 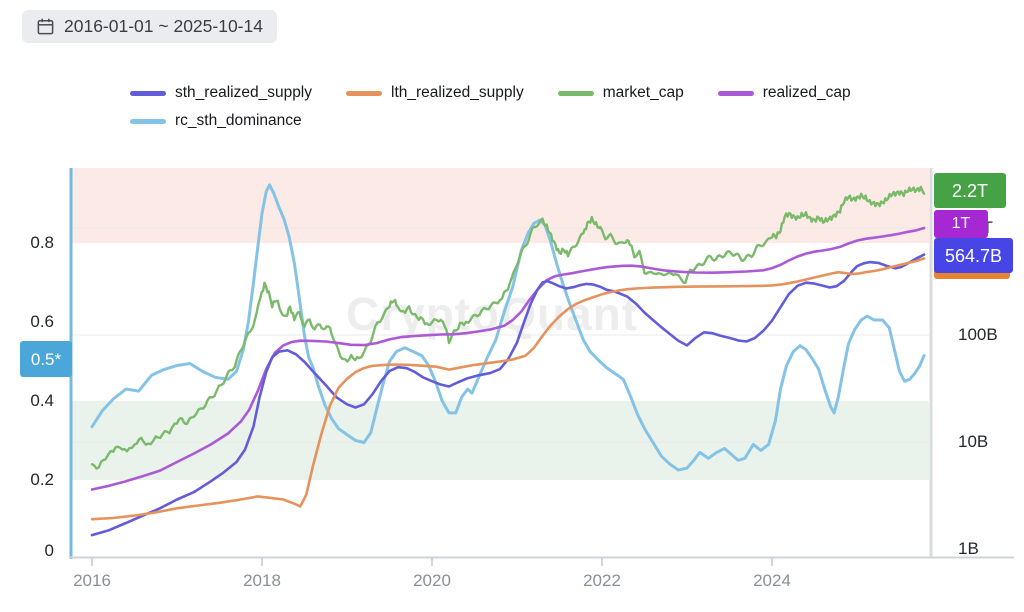 What do you see at coordinates (163, 26) in the screenshot?
I see `date-range-text: 2016-01-01 ~ 2025-10-14` at bounding box center [163, 26].